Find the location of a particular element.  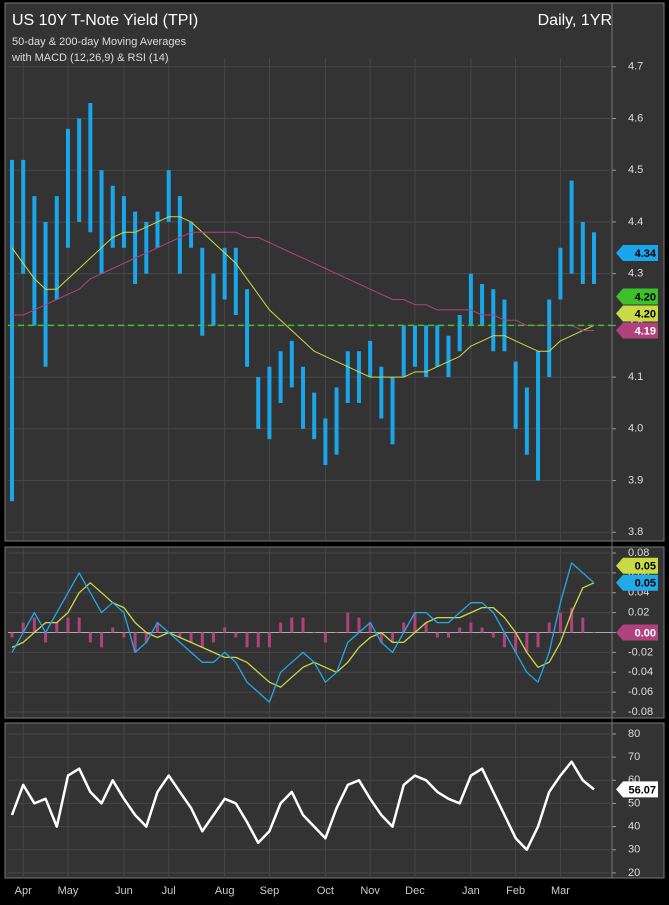

x-tick-label: Jun is located at coordinates (124, 891).